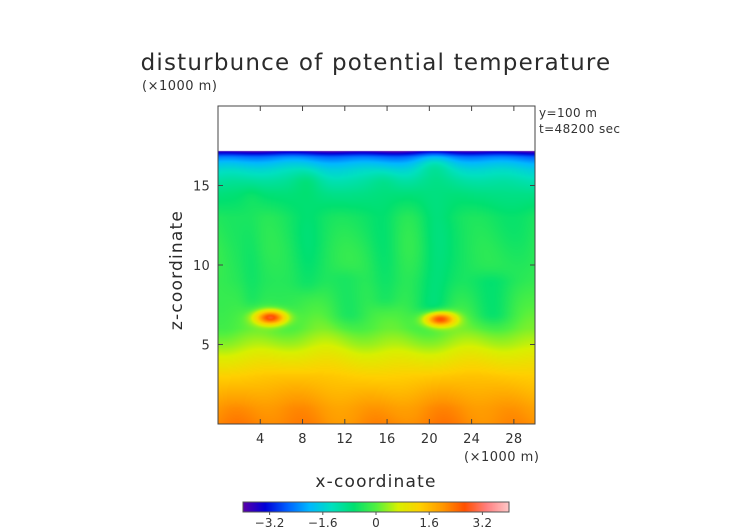 The height and width of the screenshot is (532, 752). What do you see at coordinates (579, 129) in the screenshot?
I see `annotation-time: t=48200 sec` at bounding box center [579, 129].